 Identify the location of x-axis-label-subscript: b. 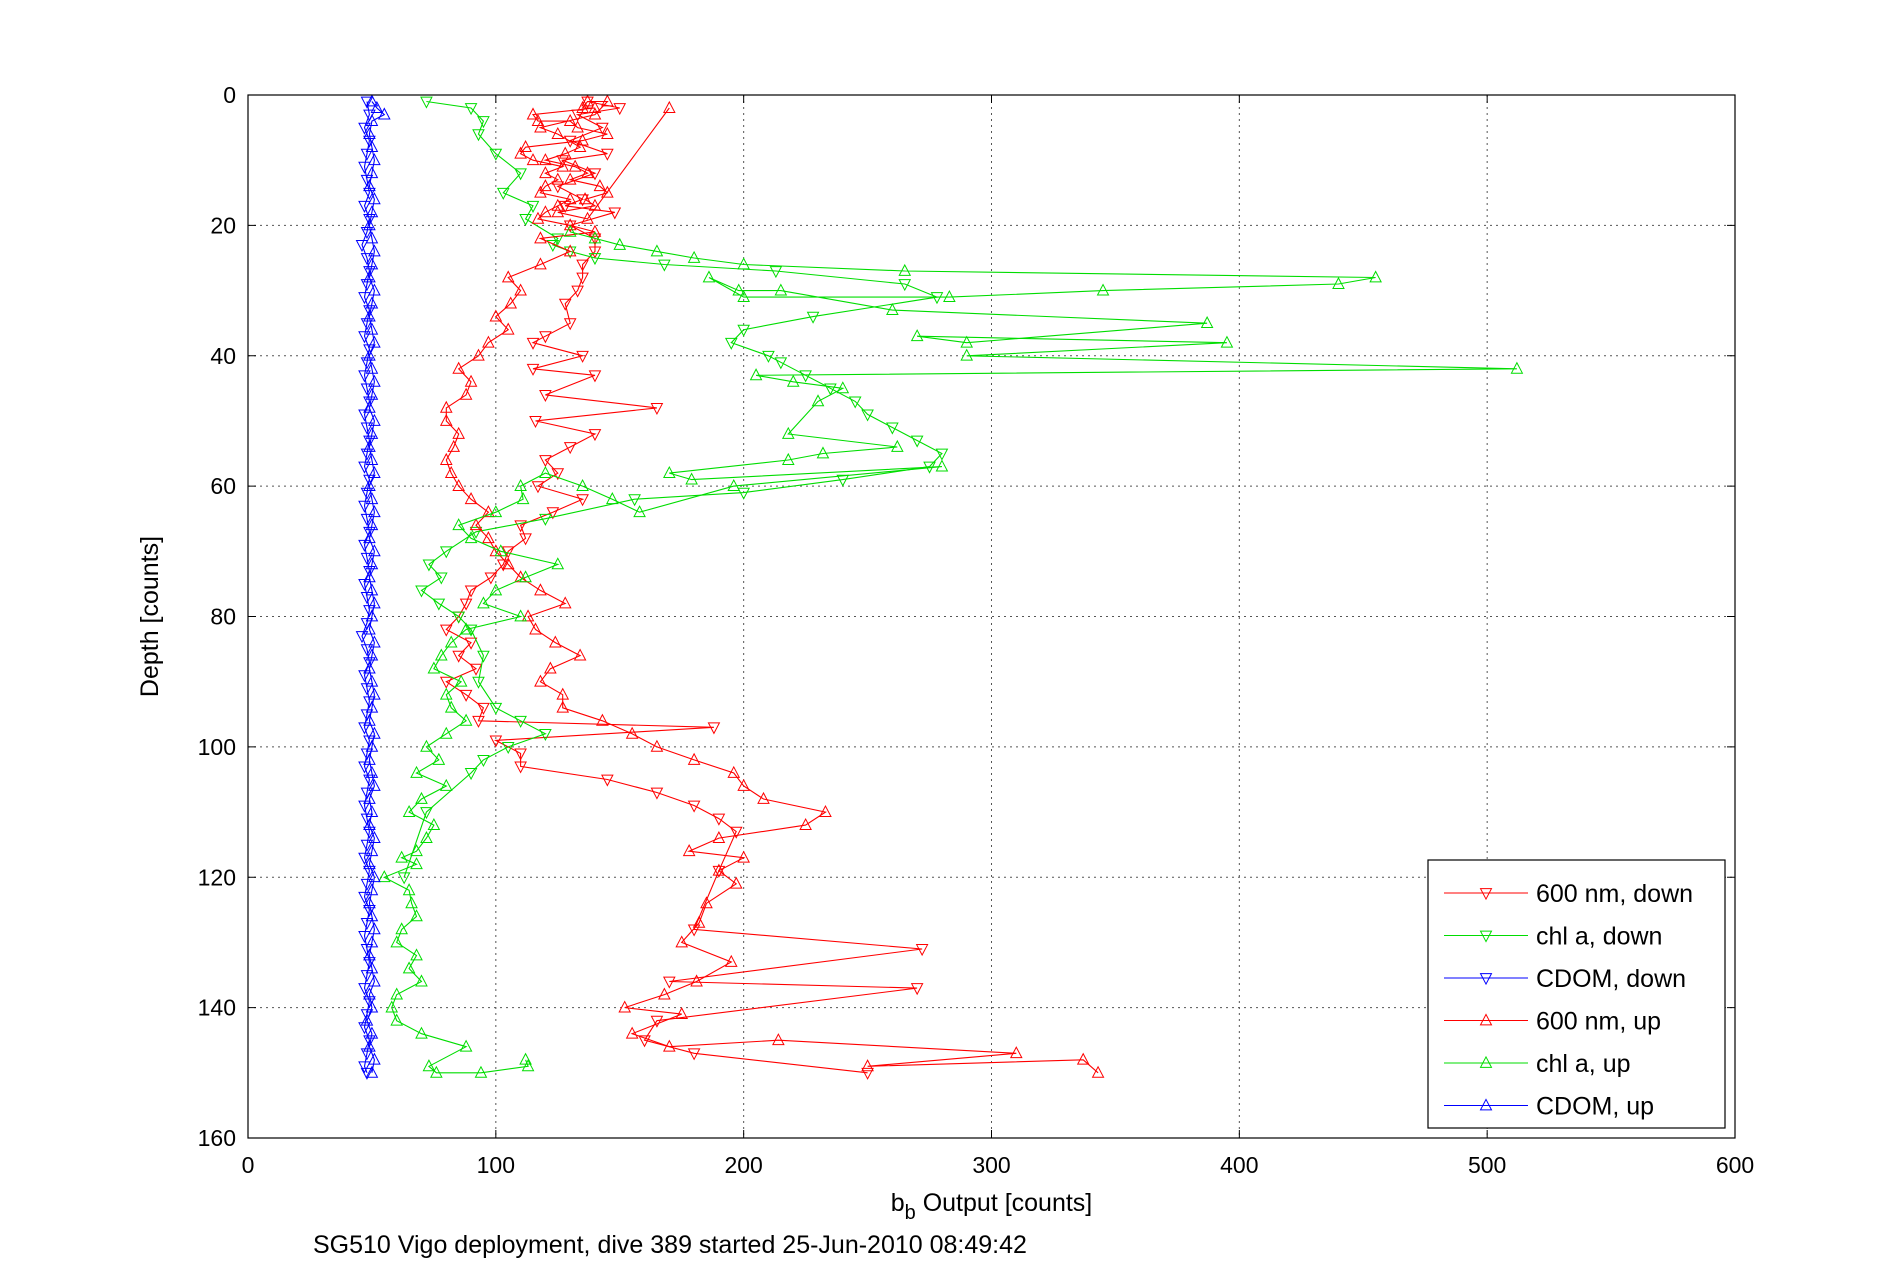
(910, 1213).